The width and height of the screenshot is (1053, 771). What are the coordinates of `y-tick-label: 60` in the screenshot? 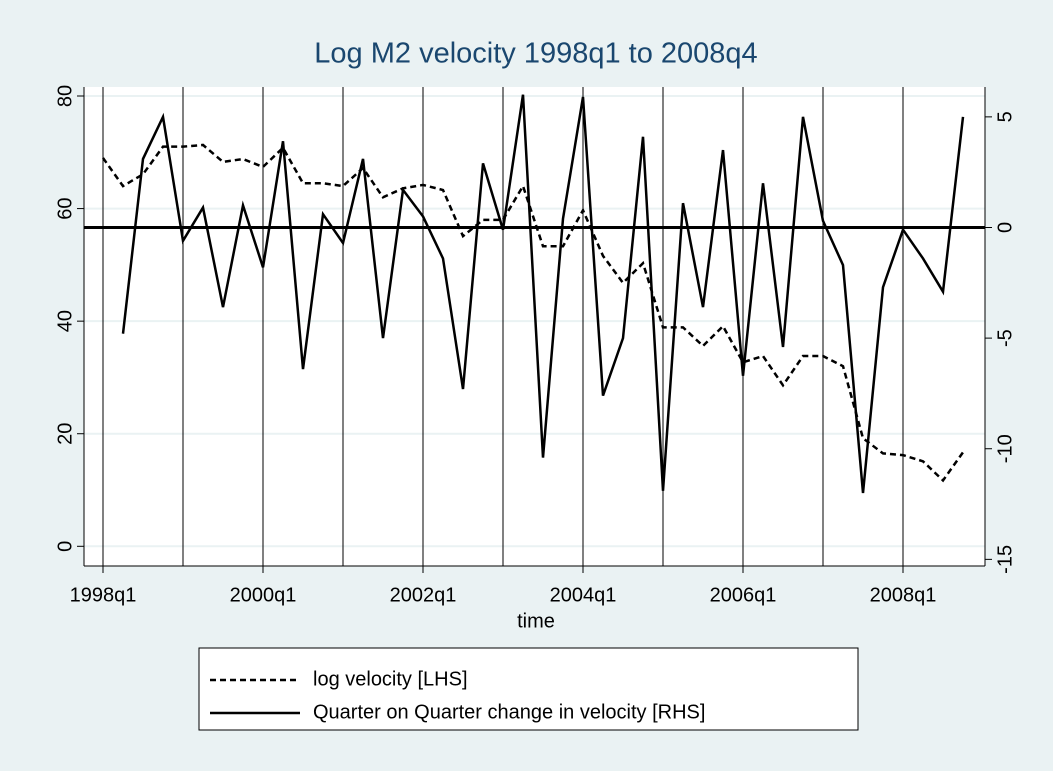 It's located at (65, 208).